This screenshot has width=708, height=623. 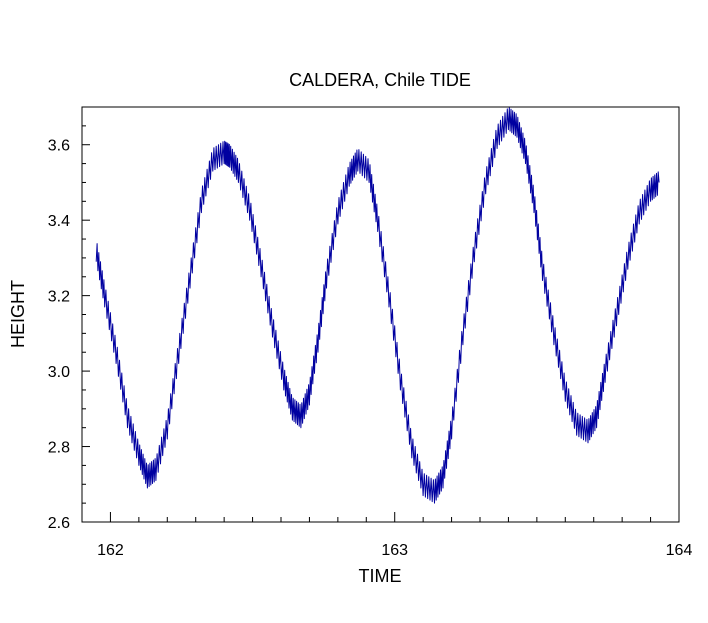 I want to click on y-tick-label: 3.2, so click(x=59, y=297).